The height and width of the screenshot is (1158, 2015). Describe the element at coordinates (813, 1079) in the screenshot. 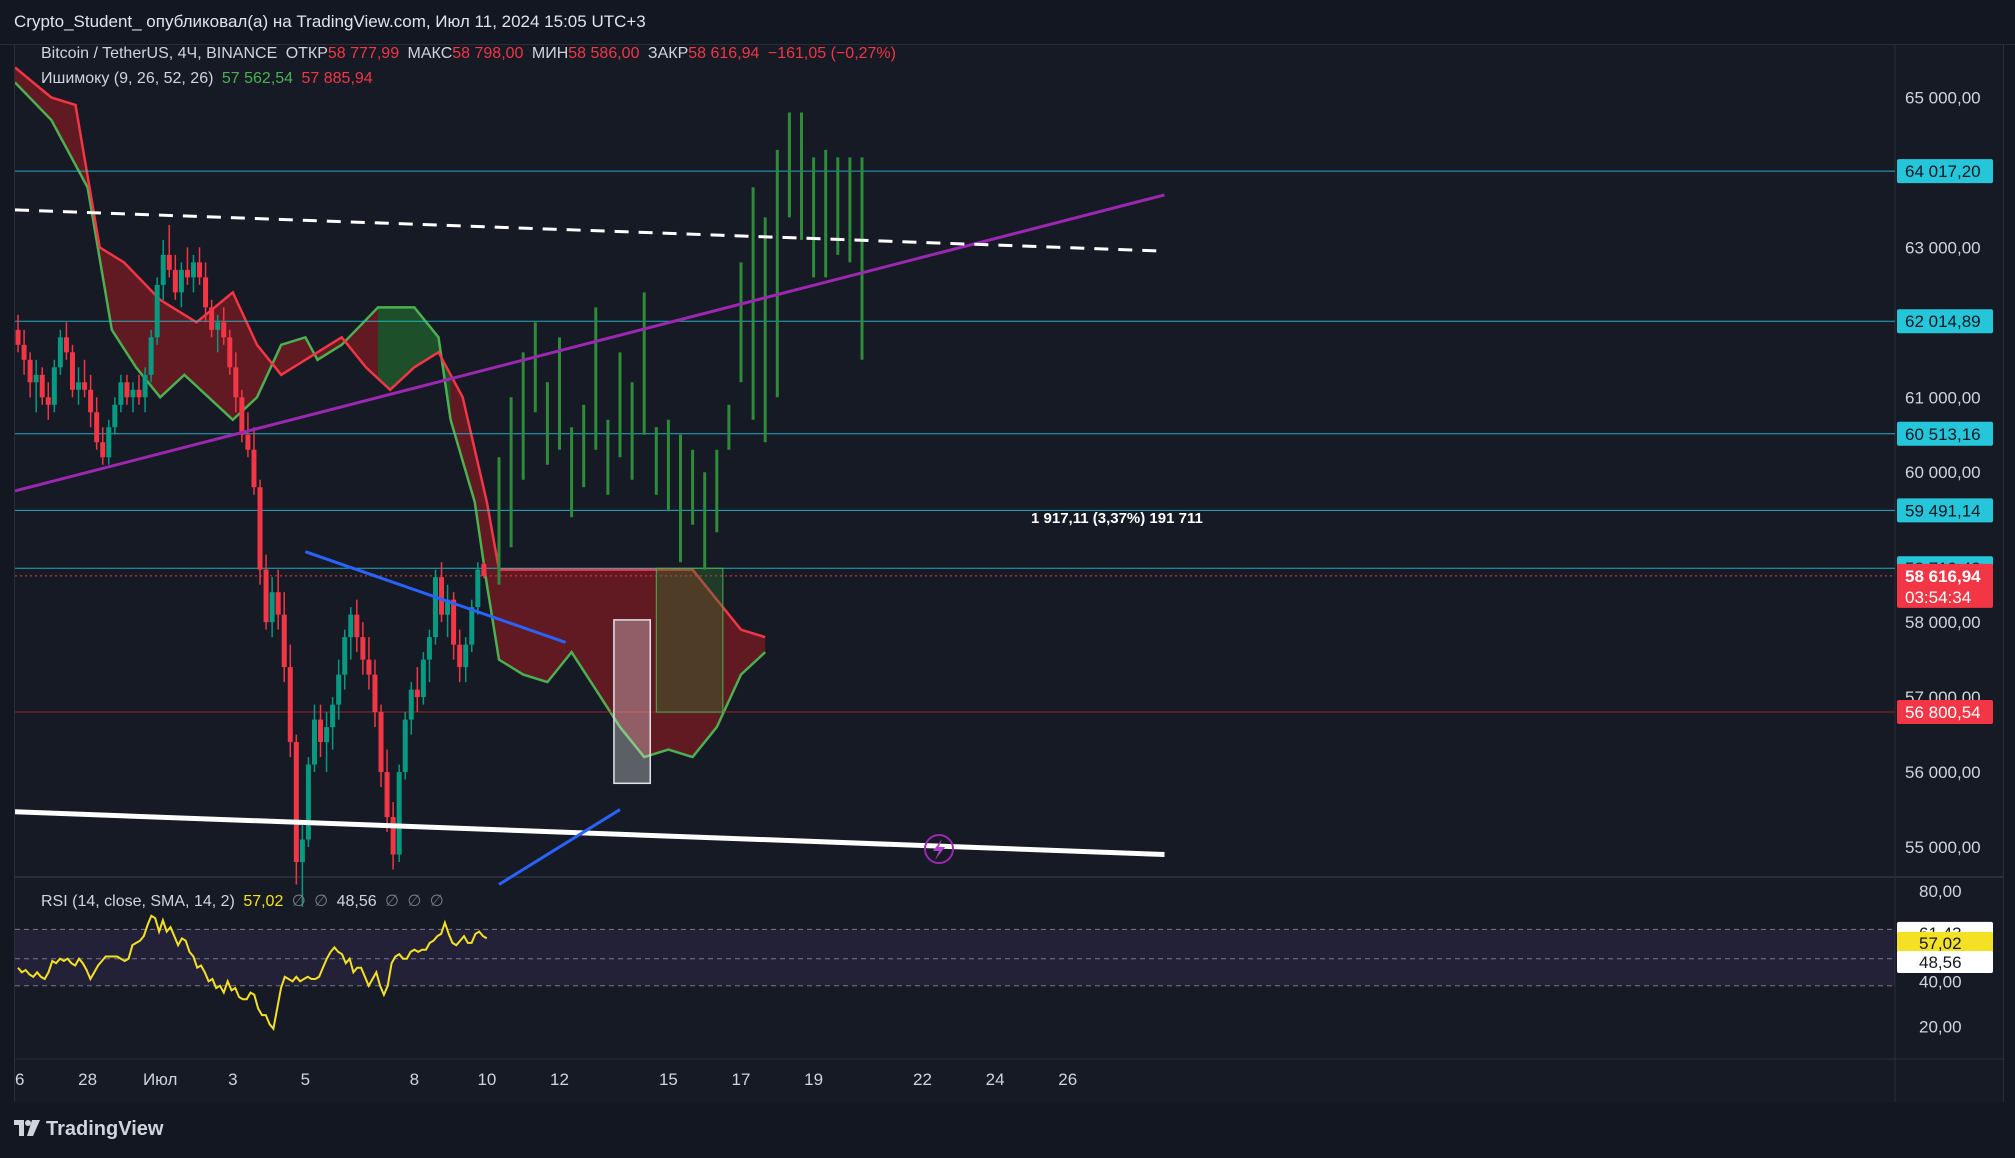

I see `time-tick: 19` at that location.